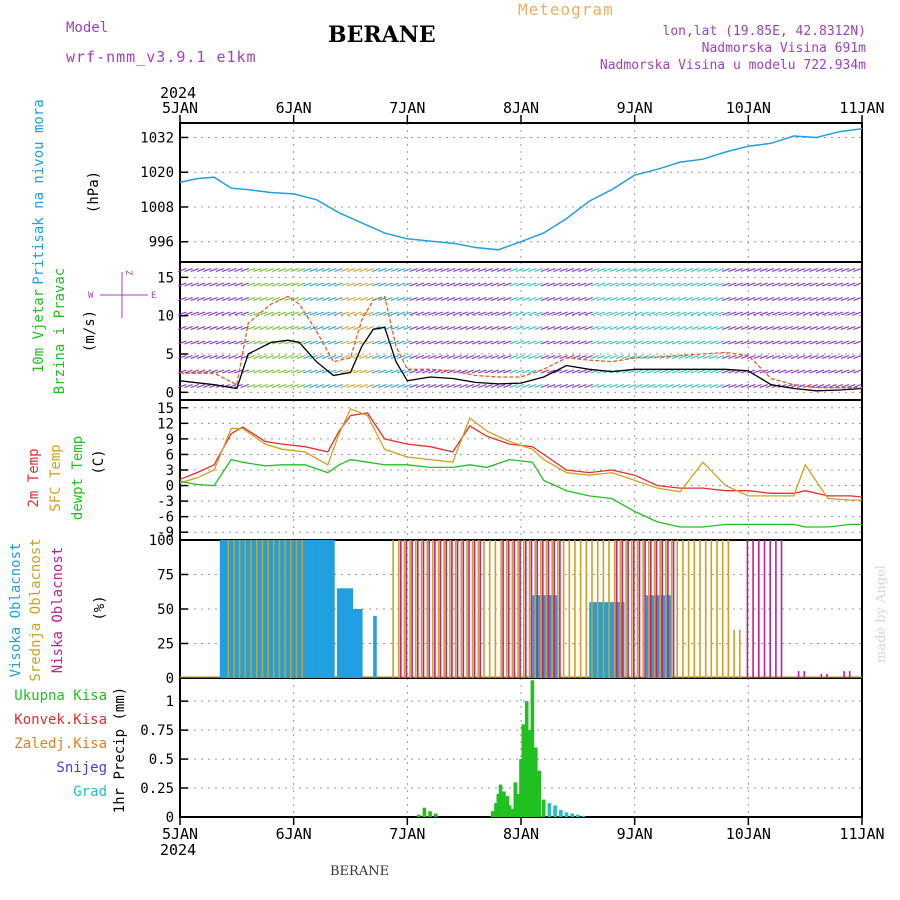 The width and height of the screenshot is (900, 900). I want to click on y-tick-label: 9, so click(170, 440).